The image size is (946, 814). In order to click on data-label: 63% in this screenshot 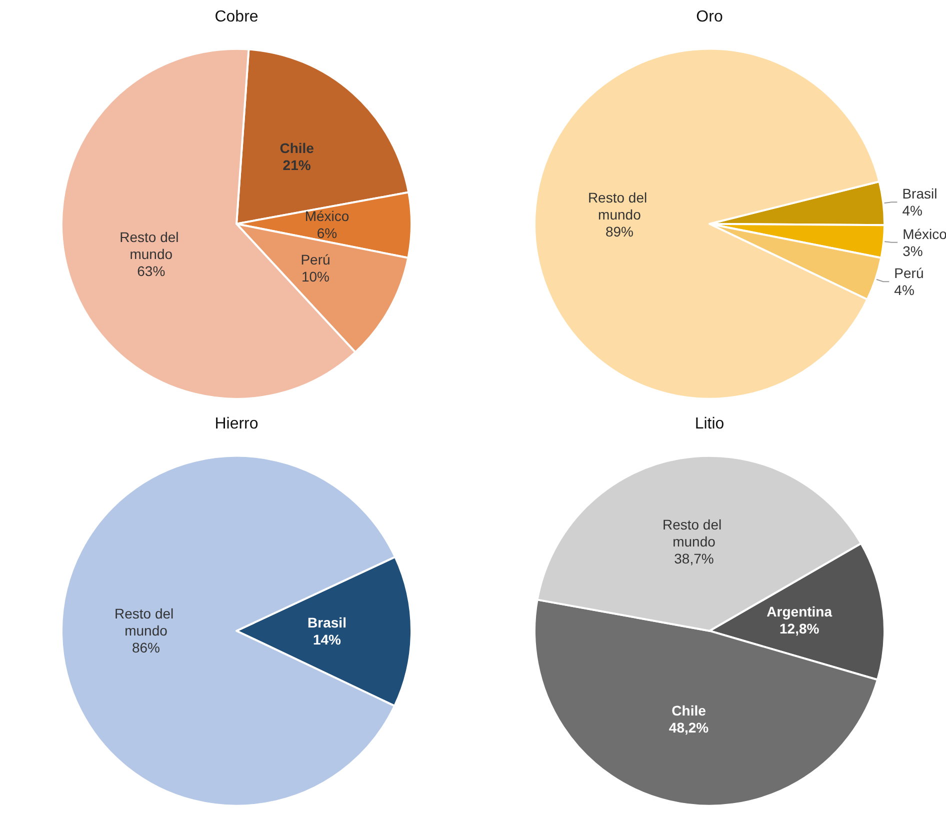, I will do `click(151, 270)`.